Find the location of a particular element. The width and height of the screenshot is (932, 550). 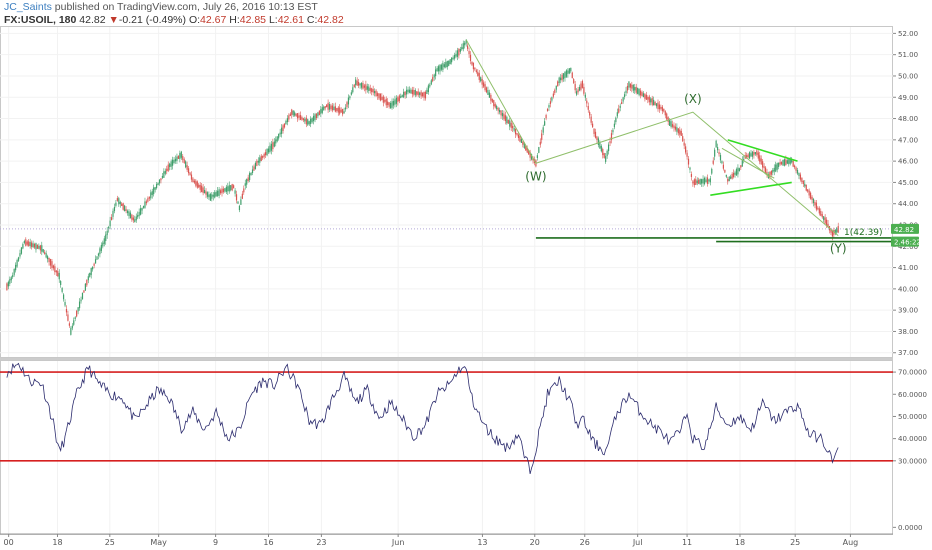

ohlc-high-label: H: is located at coordinates (234, 20).